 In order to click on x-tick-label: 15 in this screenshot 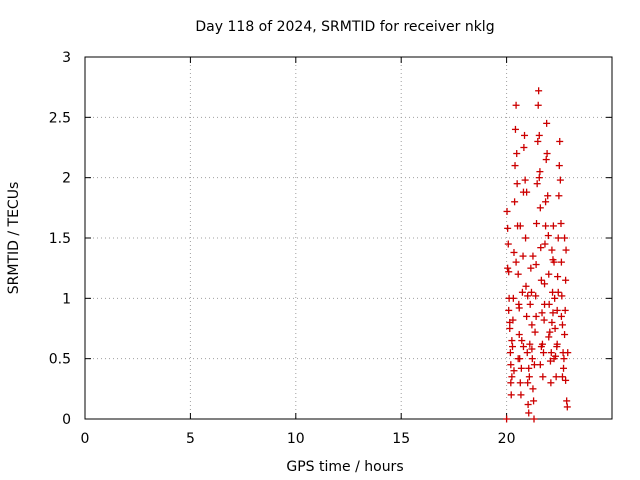, I will do `click(401, 439)`.